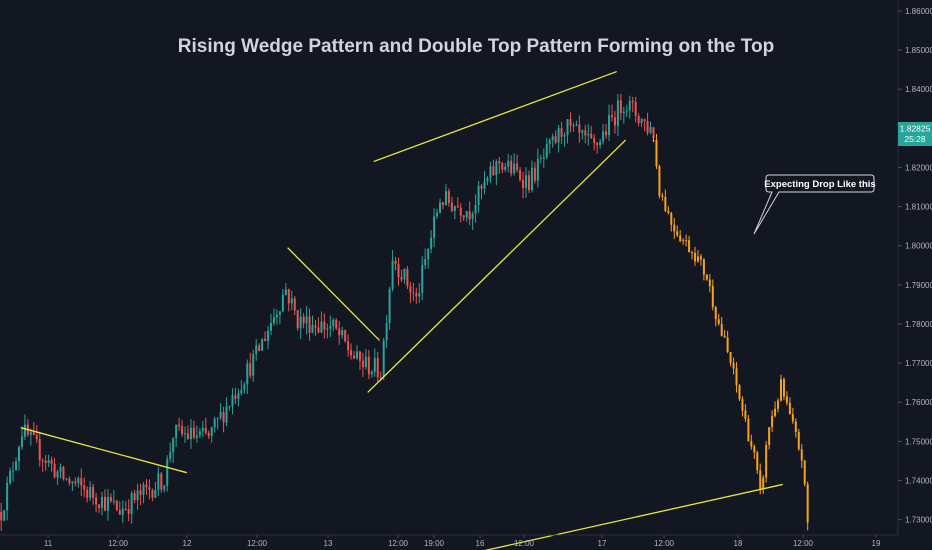  Describe the element at coordinates (497, 266) in the screenshot. I see `wedge-lower-line` at that location.